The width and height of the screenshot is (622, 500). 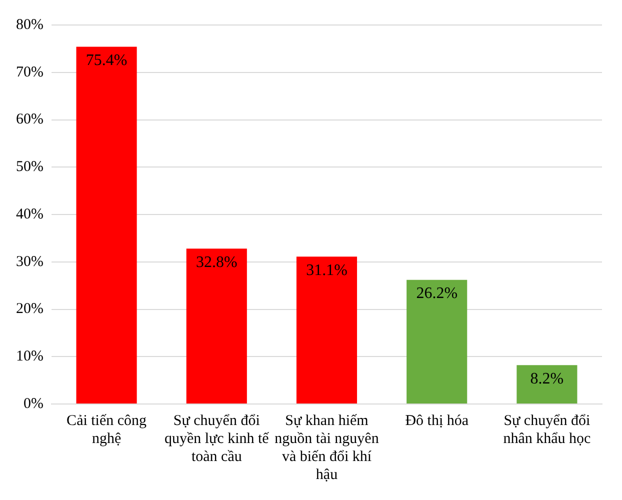 I want to click on y-tick-label: 40%, so click(x=30, y=214).